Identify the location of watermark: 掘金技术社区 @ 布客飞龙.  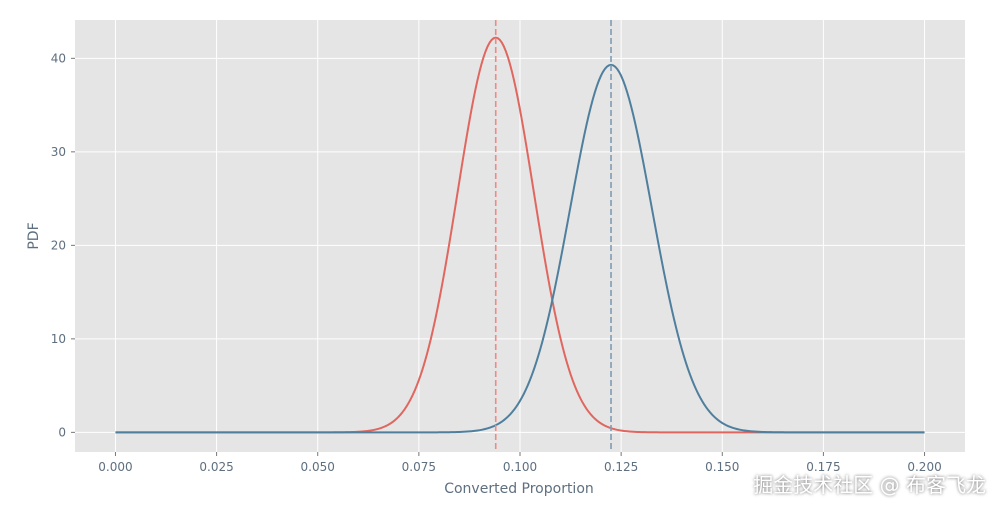
(869, 485).